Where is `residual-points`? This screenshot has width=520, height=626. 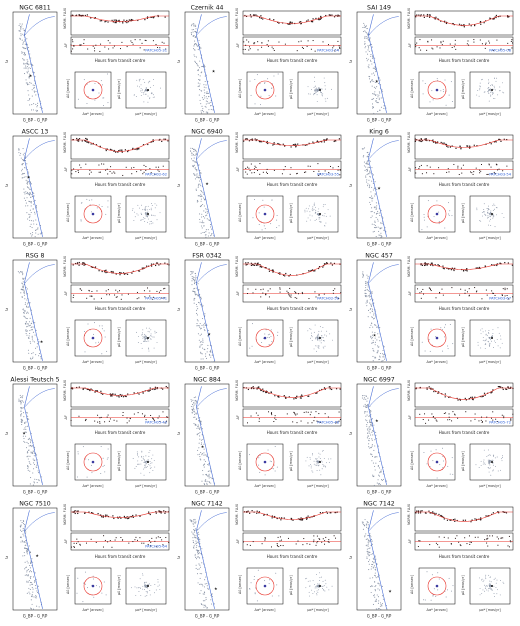
residual-points is located at coordinates (119, 417).